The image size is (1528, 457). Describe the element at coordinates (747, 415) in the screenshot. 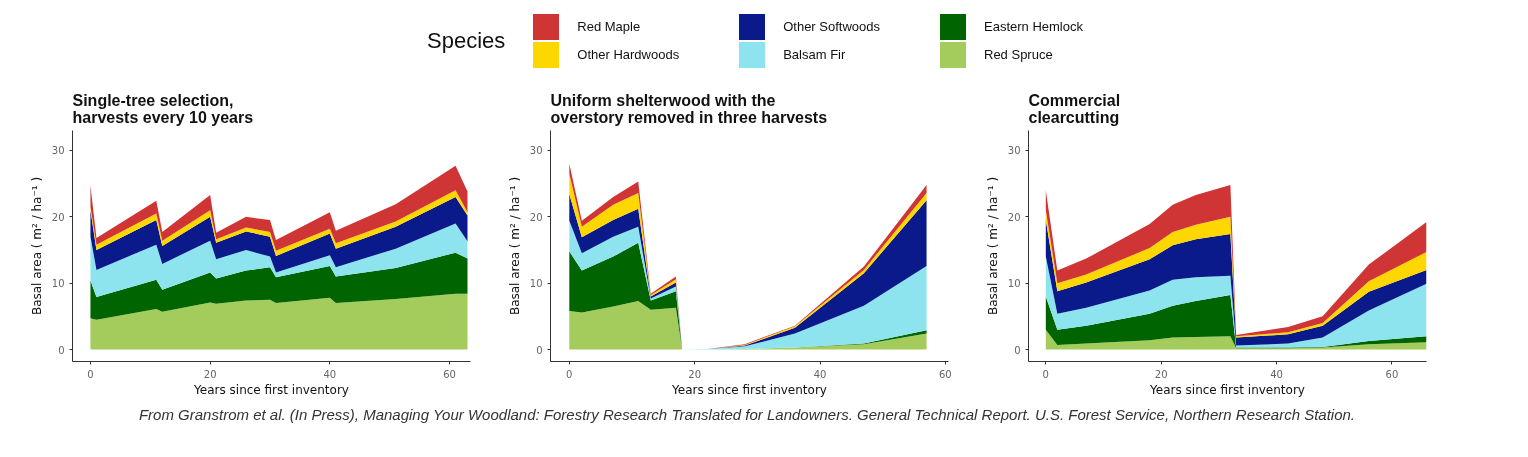

I see `text: From Granstrom et al. (In Press), Managing Your Woodland: Forestry Research Translated for Landowners. General Technical Report. U.S. Forest Service, Northern Research Station.` at that location.